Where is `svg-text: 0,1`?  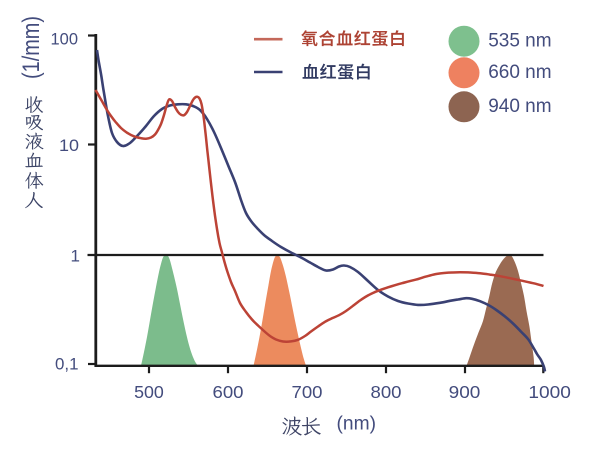 svg-text: 0,1 is located at coordinates (67, 363).